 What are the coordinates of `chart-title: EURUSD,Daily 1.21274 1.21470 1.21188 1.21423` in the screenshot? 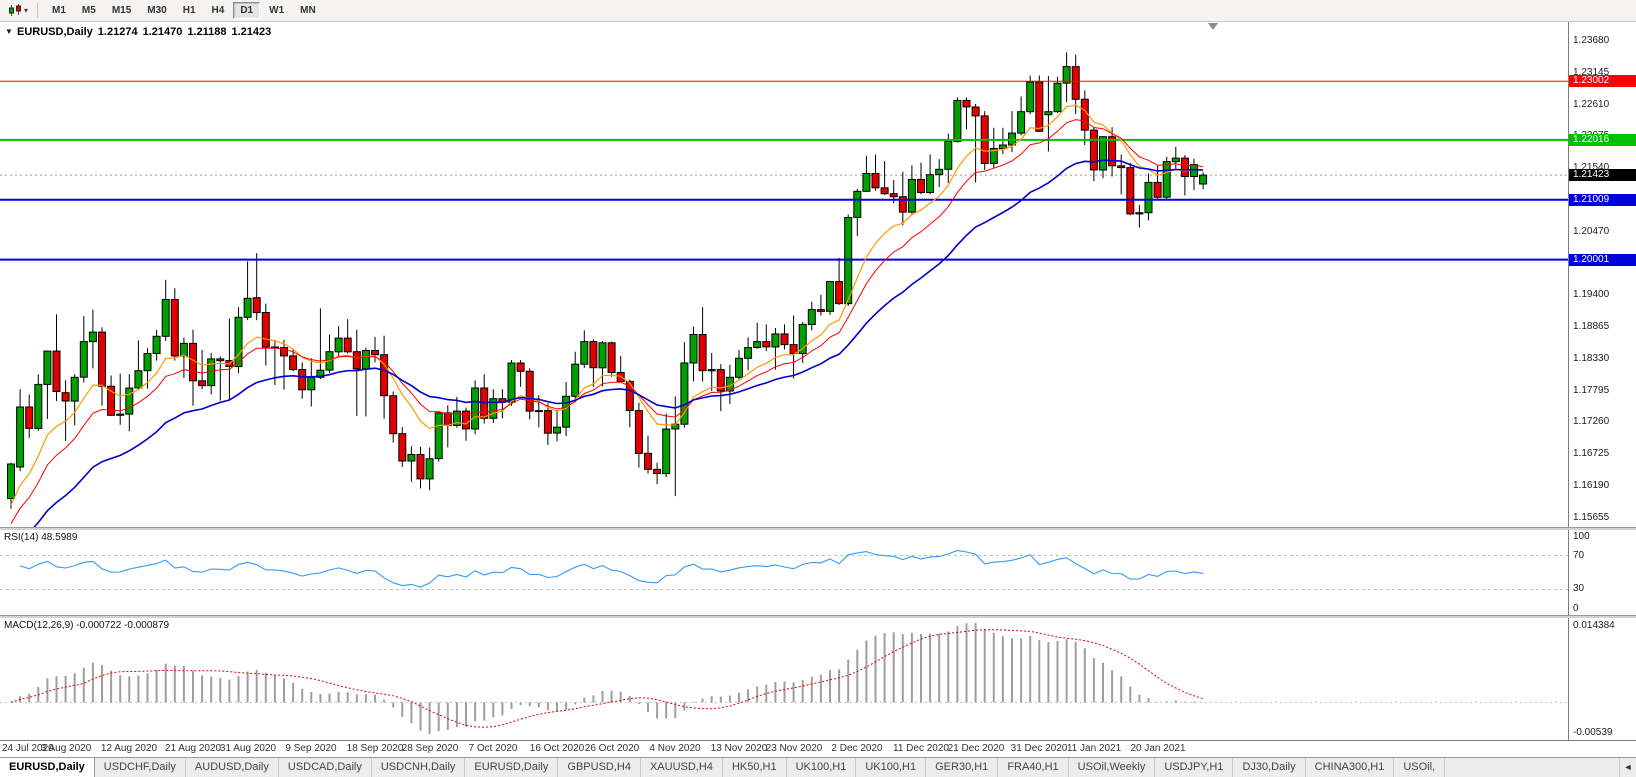 It's located at (146, 32).